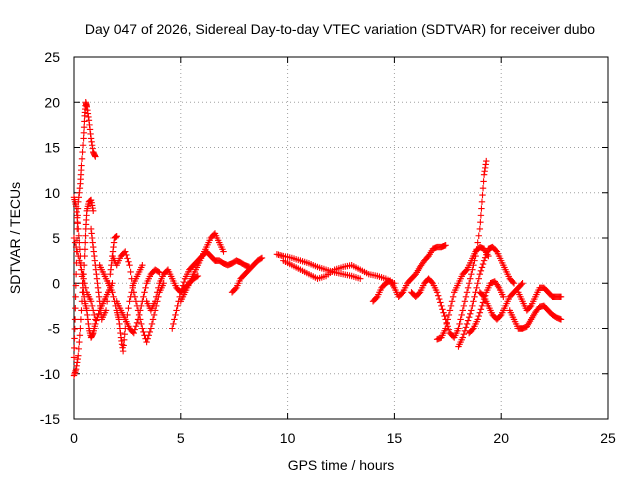 The width and height of the screenshot is (640, 480). What do you see at coordinates (608, 438) in the screenshot?
I see `x-tick-label: 25` at bounding box center [608, 438].